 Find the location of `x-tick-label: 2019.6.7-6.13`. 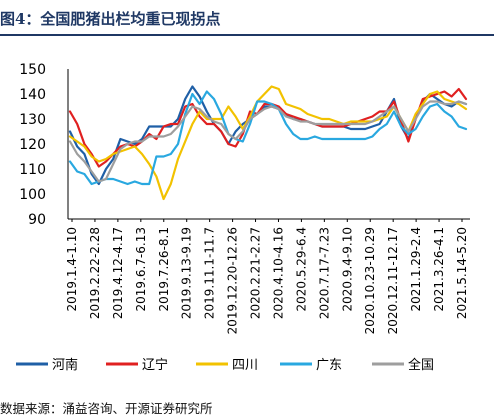

x-tick-label: 2019.6.7-6.13 is located at coordinates (141, 269).